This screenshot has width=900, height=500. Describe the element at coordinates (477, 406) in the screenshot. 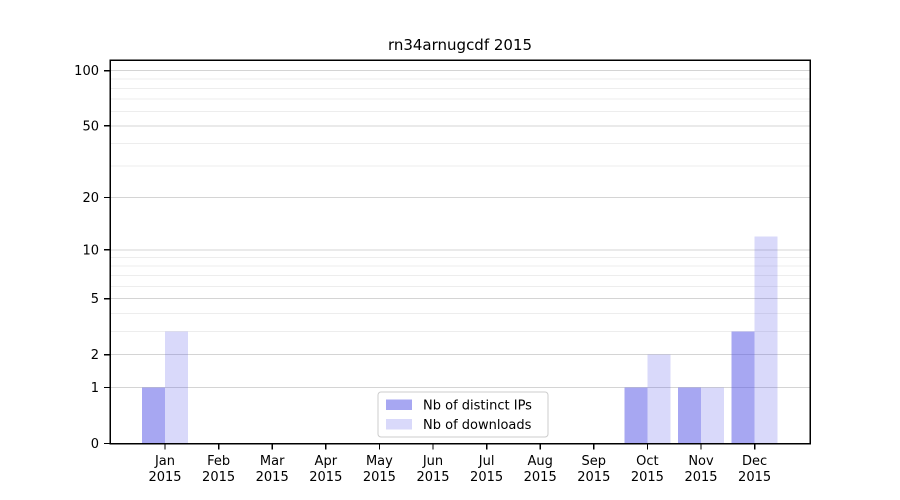

I see `legend-label-nb-of-distinct-ips: Nb of distinct IPs` at that location.